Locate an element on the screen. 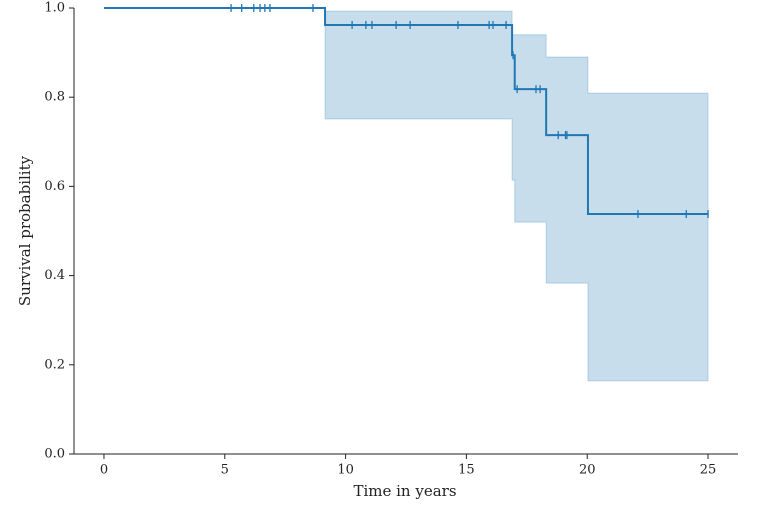 The width and height of the screenshot is (760, 522). y-tick-label: 1.0 is located at coordinates (54, 8).